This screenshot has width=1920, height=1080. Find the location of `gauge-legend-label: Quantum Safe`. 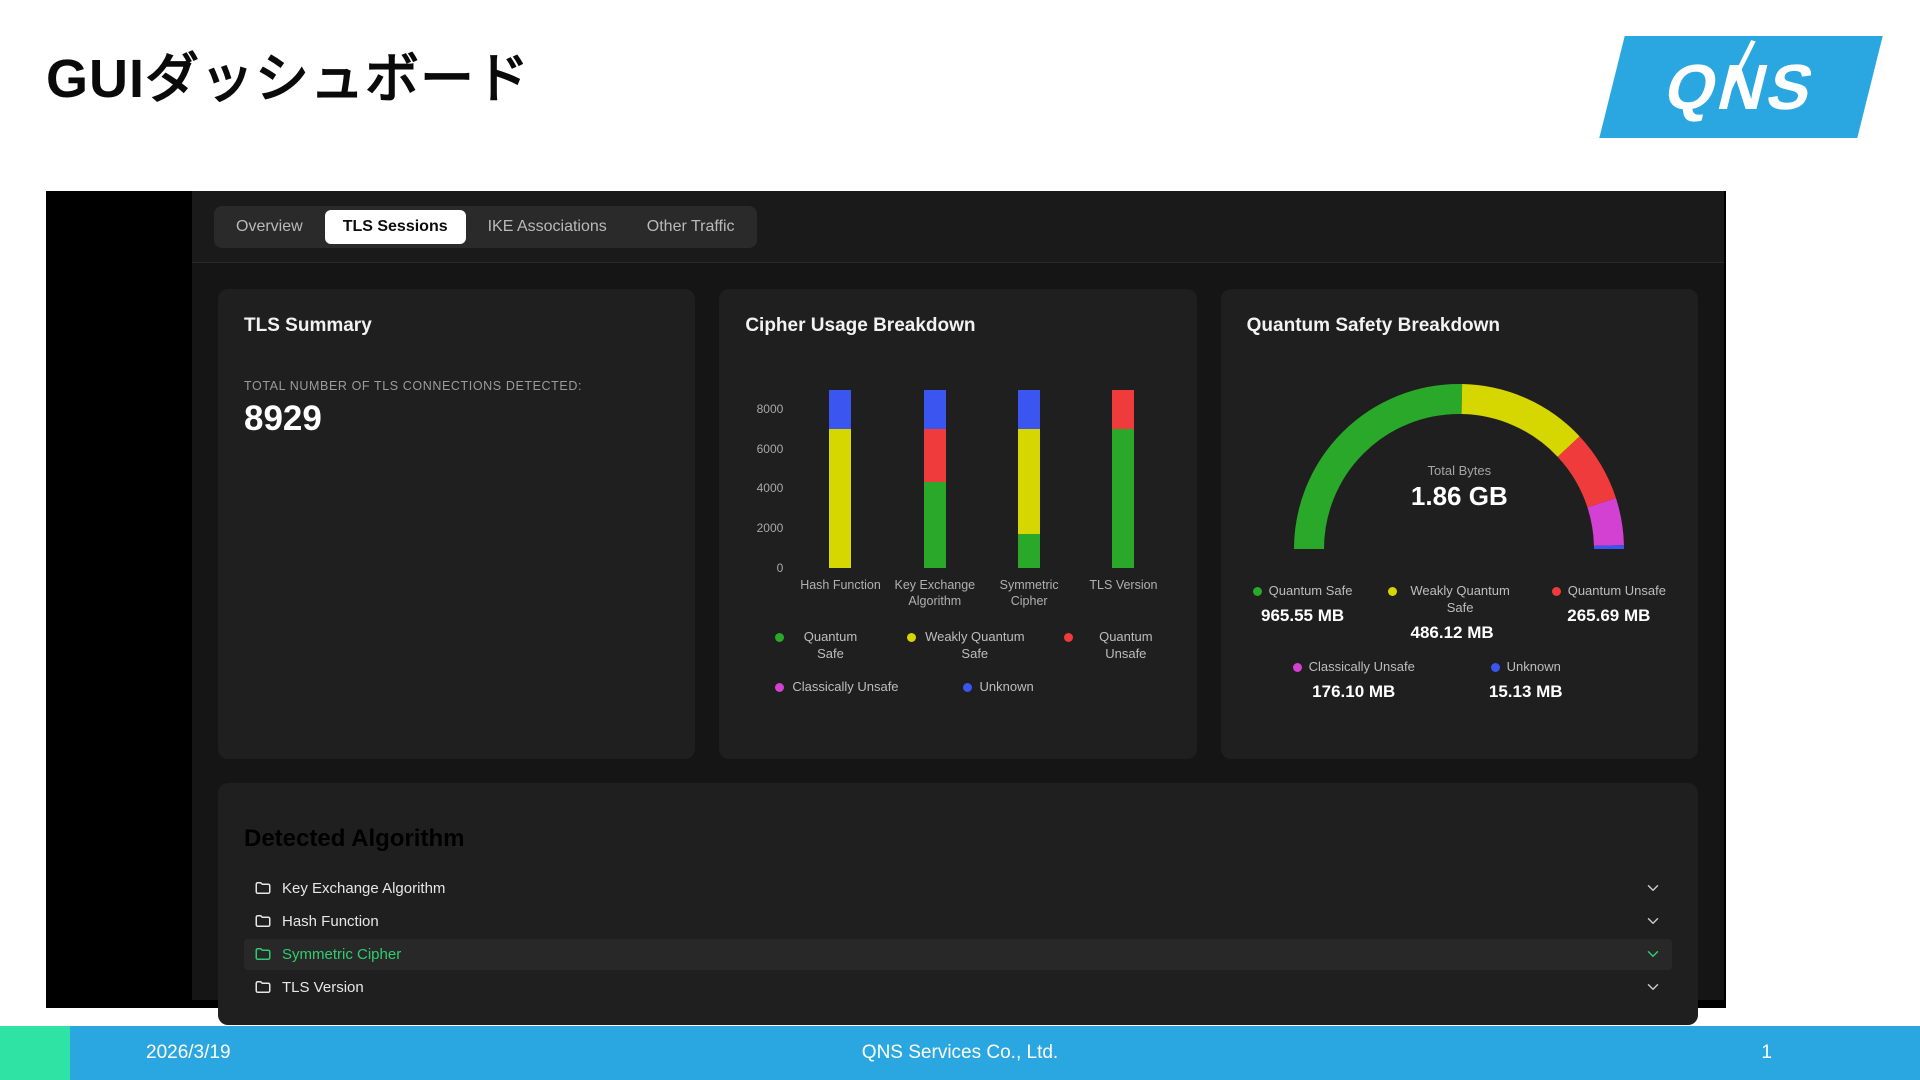

gauge-legend-label: Quantum Safe is located at coordinates (1310, 590).